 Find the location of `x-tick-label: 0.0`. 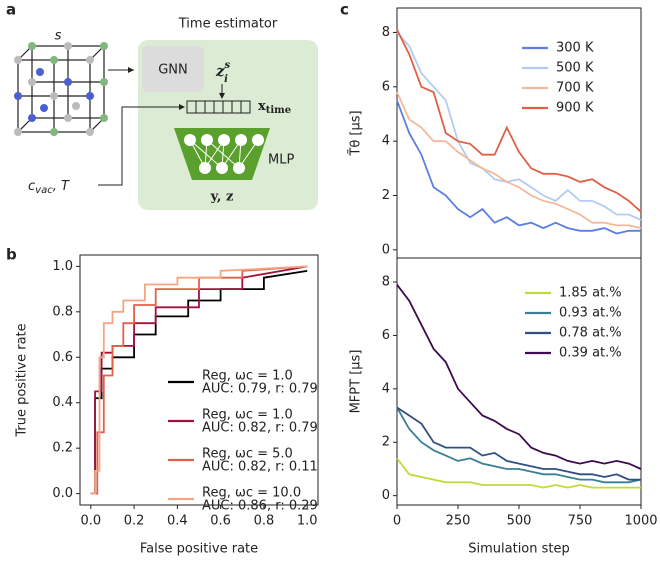

x-tick-label: 0.0 is located at coordinates (90, 521).